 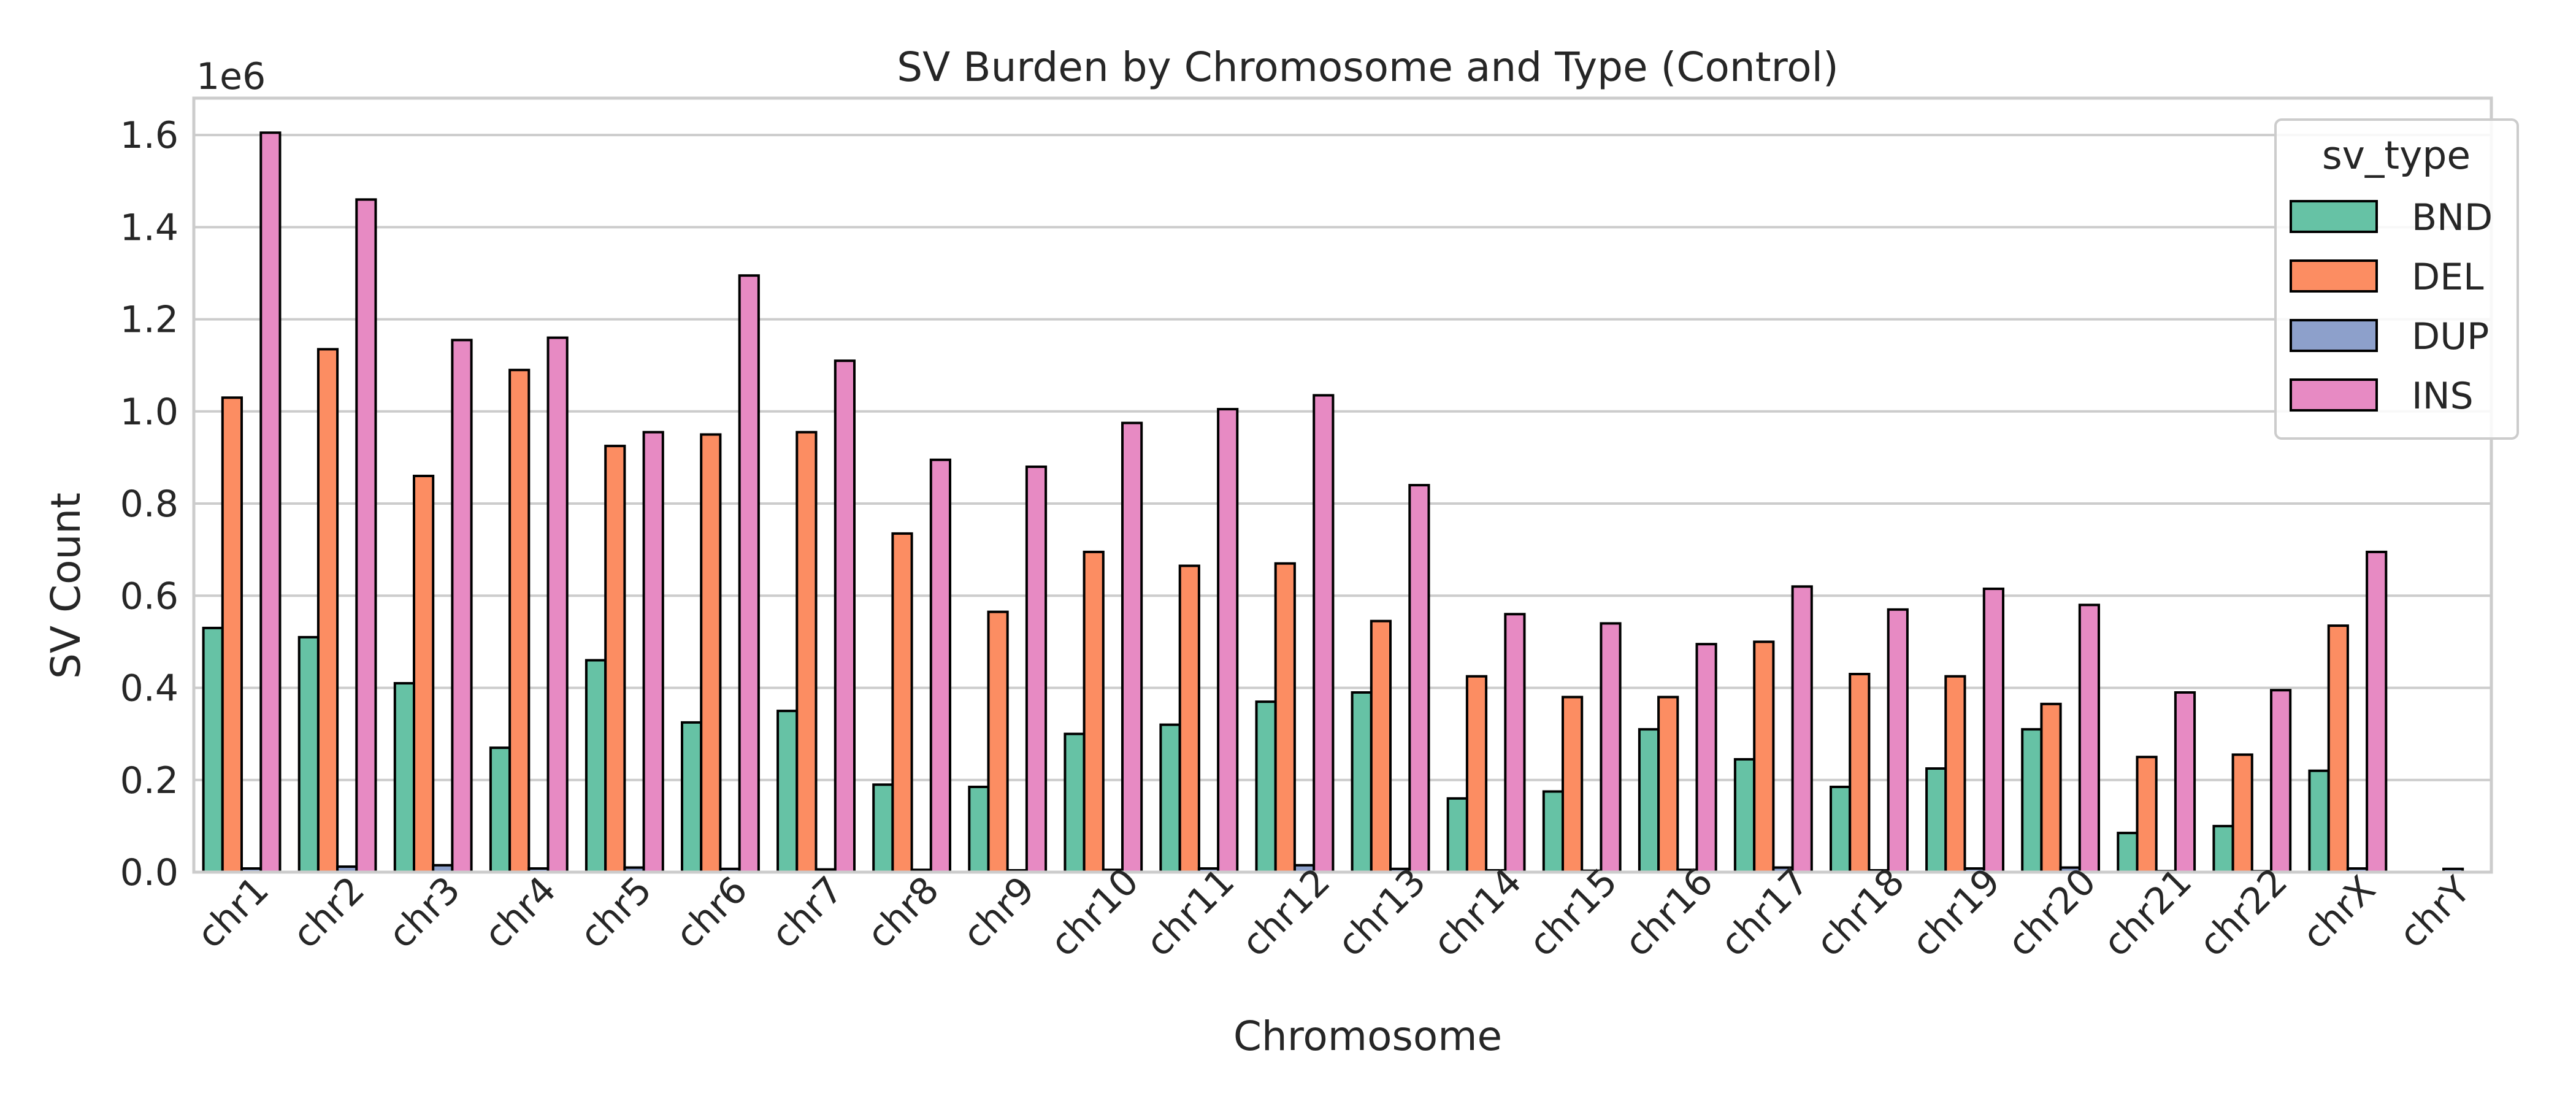 What do you see at coordinates (1228, 640) in the screenshot?
I see `bar-ins-chr11` at bounding box center [1228, 640].